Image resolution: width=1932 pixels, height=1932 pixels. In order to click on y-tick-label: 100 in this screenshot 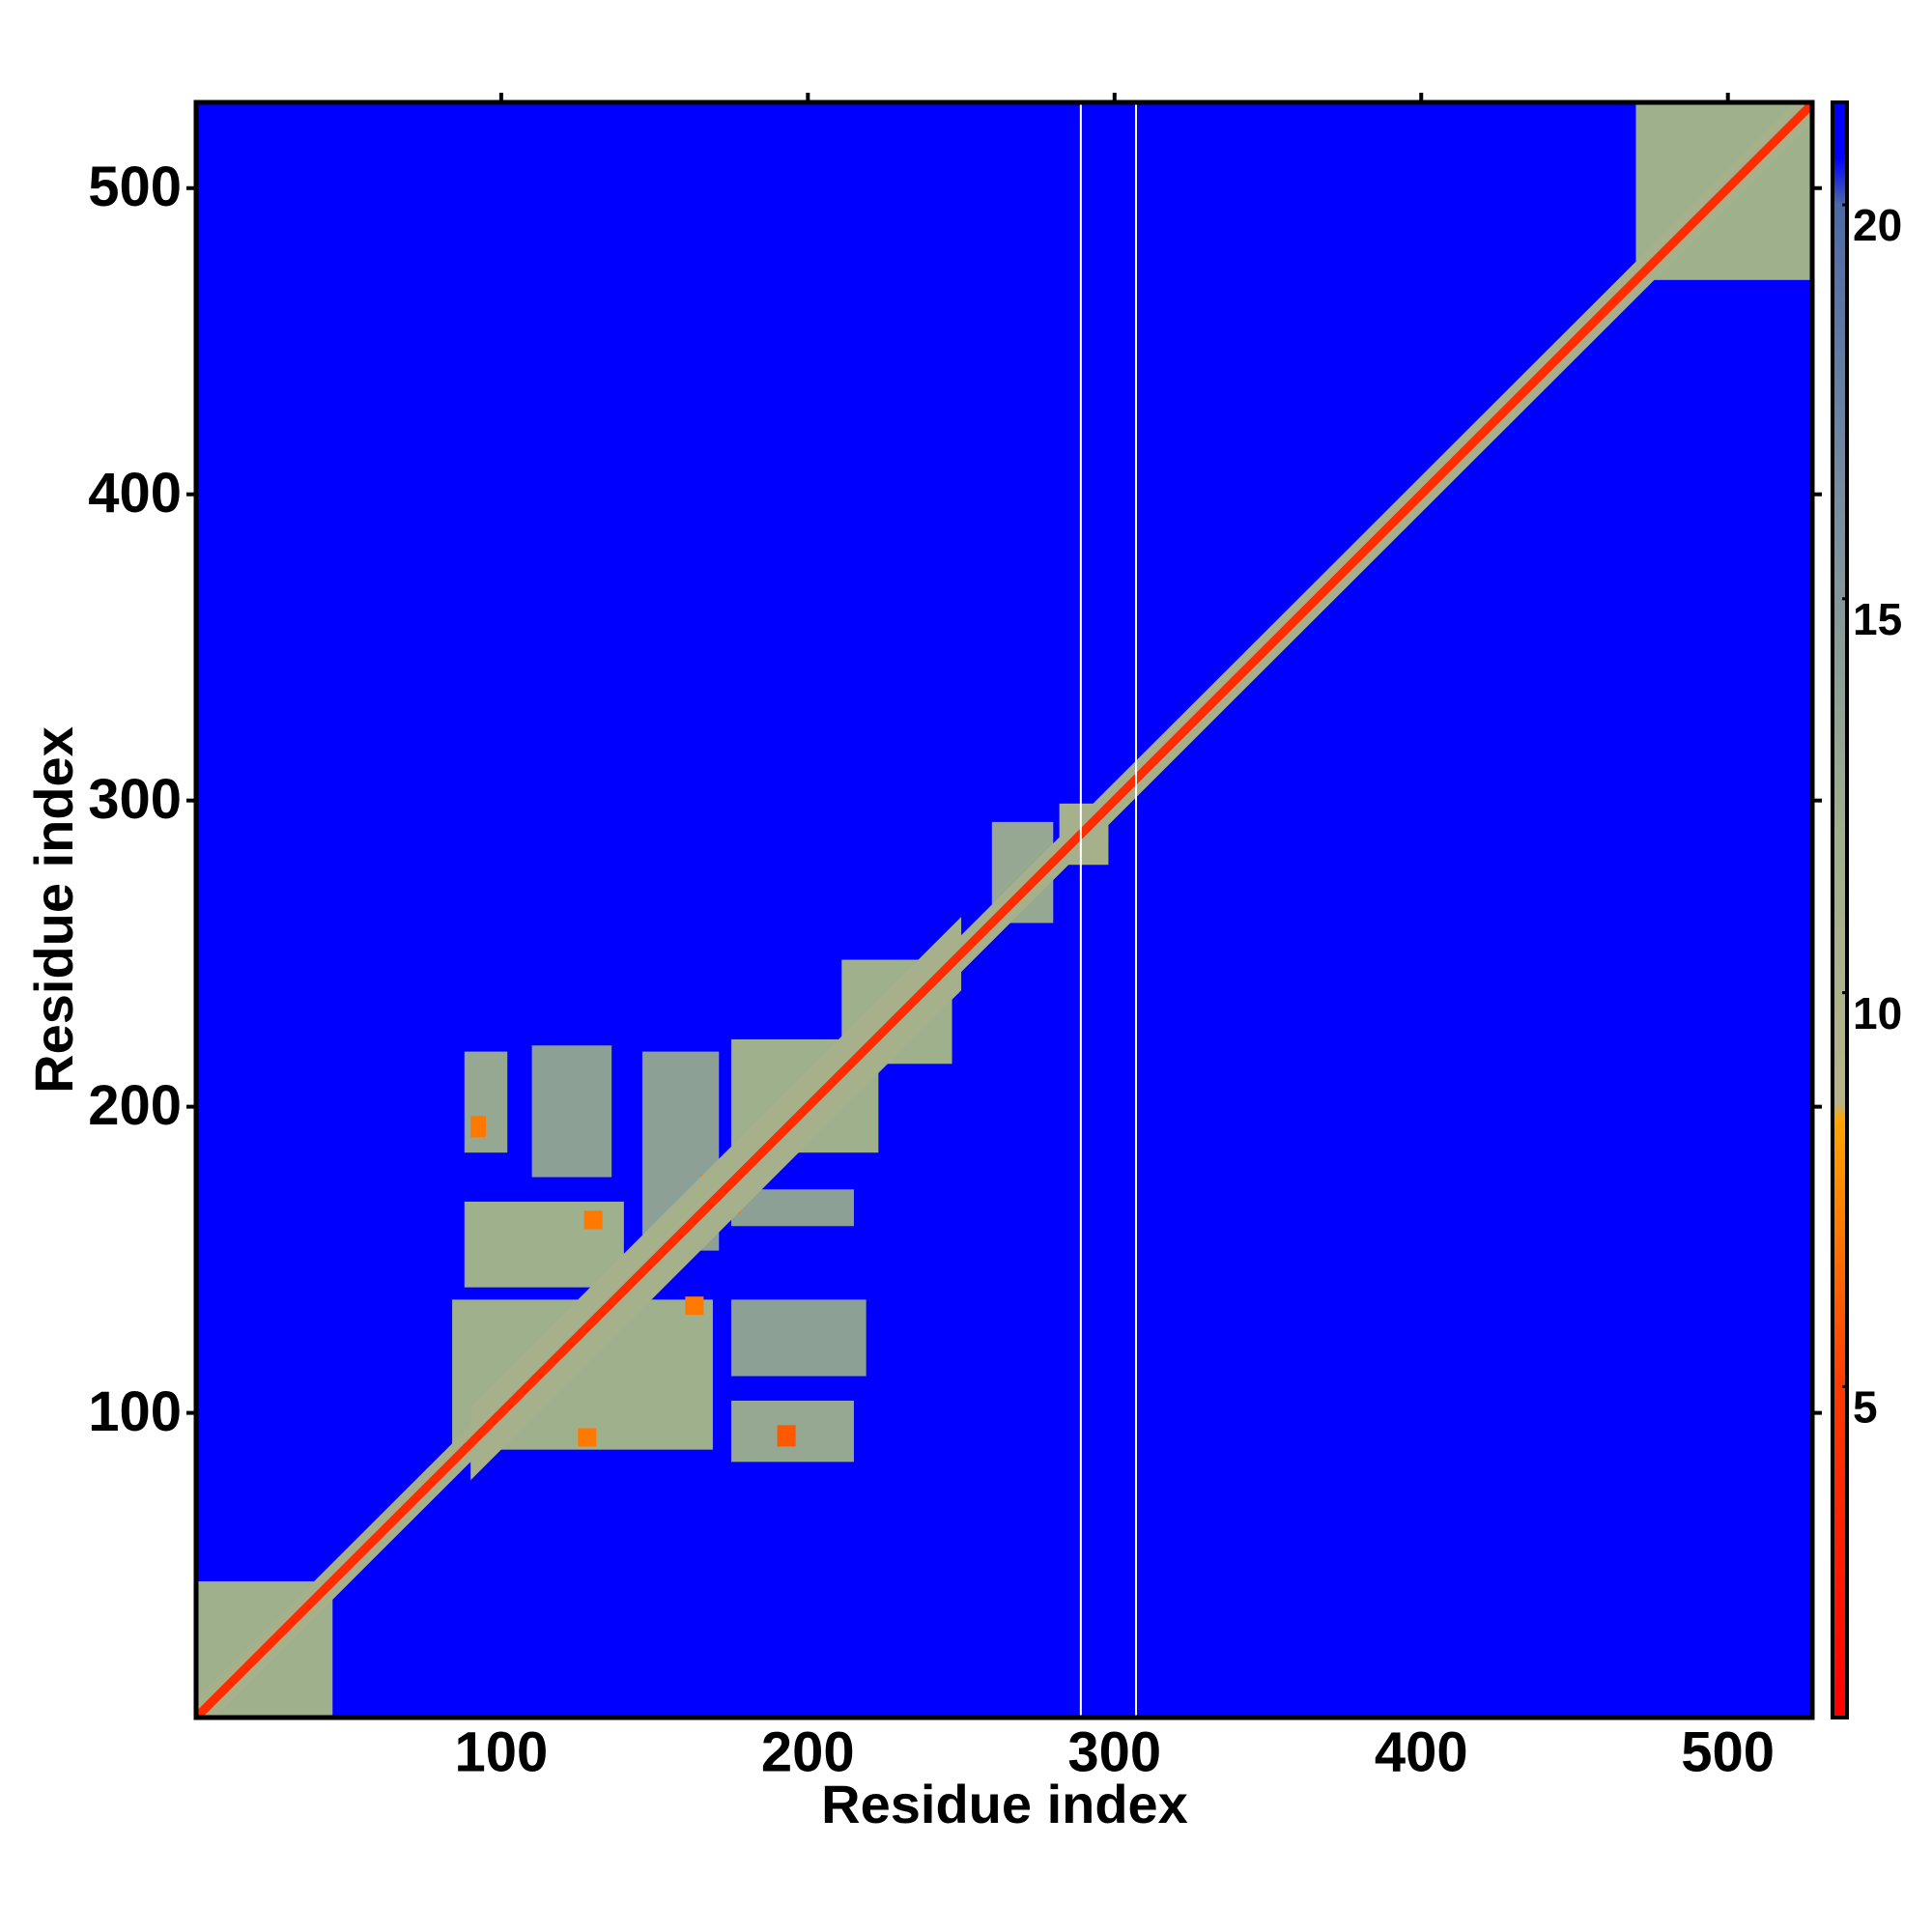, I will do `click(135, 1411)`.